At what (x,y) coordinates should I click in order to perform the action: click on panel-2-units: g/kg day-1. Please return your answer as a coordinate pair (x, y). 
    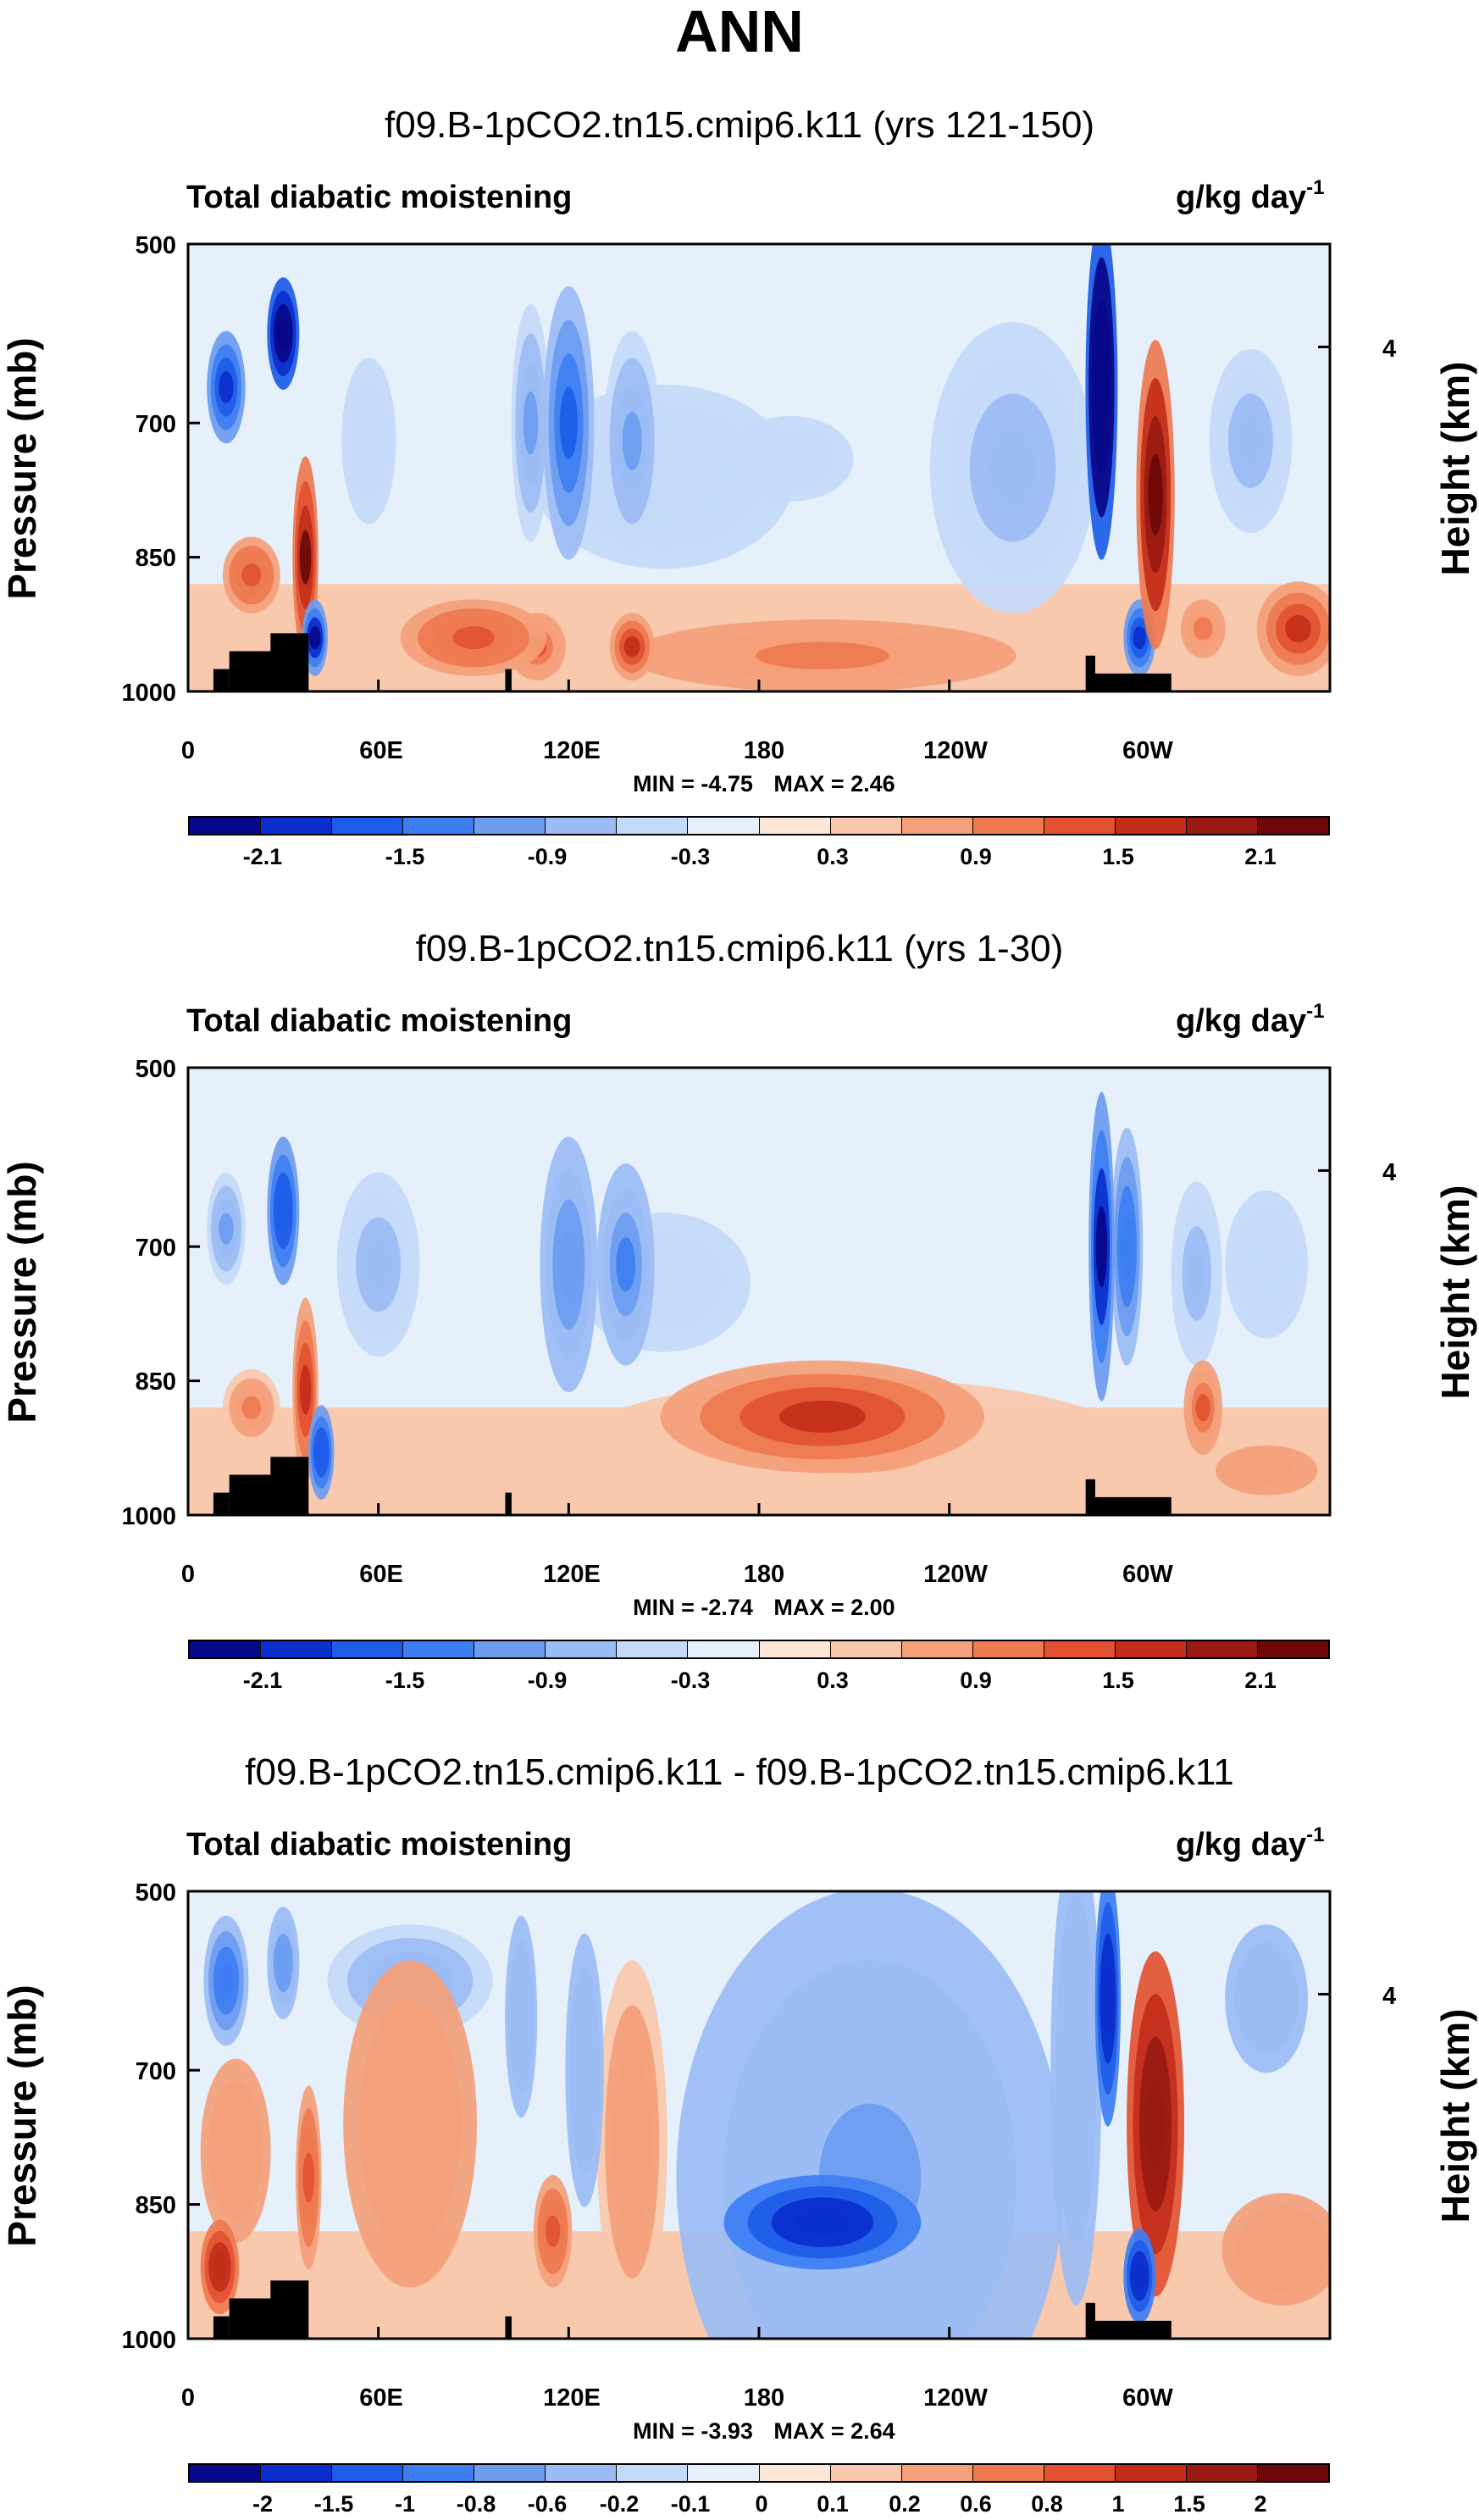
    Looking at the image, I should click on (1250, 1020).